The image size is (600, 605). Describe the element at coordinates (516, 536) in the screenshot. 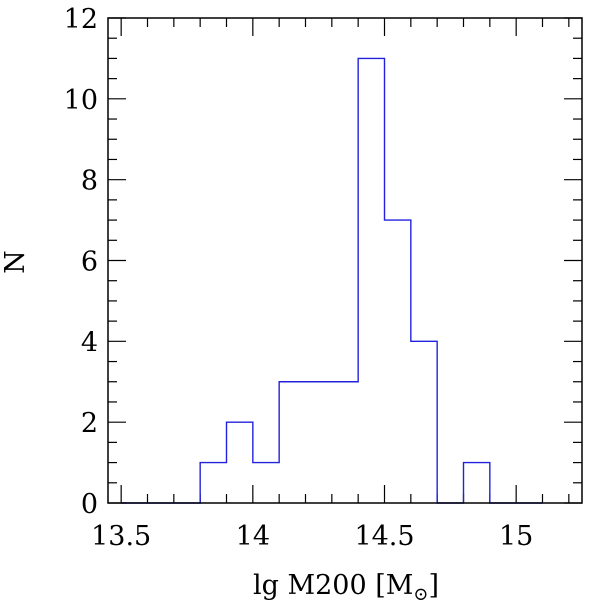

I see `x-tick-label: 15` at that location.